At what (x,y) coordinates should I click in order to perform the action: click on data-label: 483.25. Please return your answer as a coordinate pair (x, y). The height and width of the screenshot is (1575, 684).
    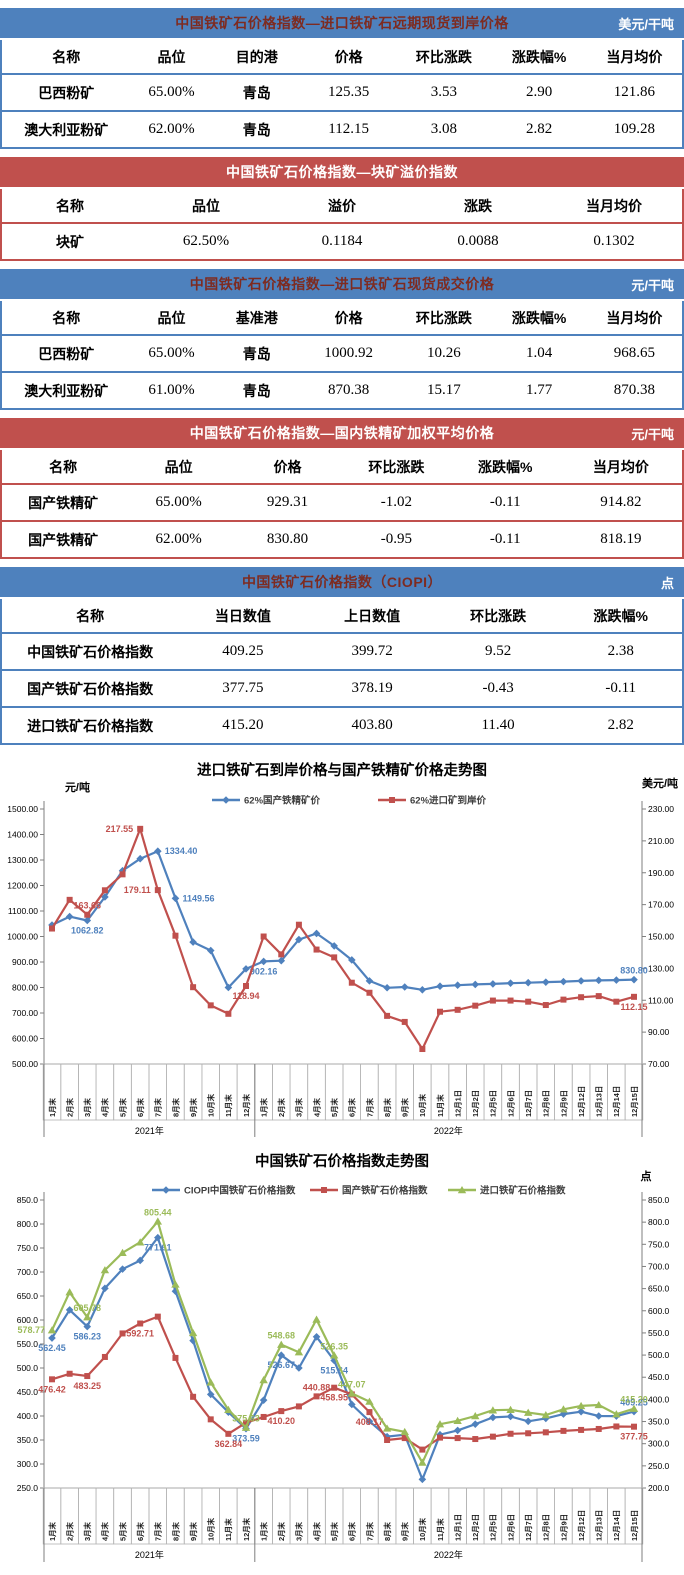
    Looking at the image, I should click on (88, 1386).